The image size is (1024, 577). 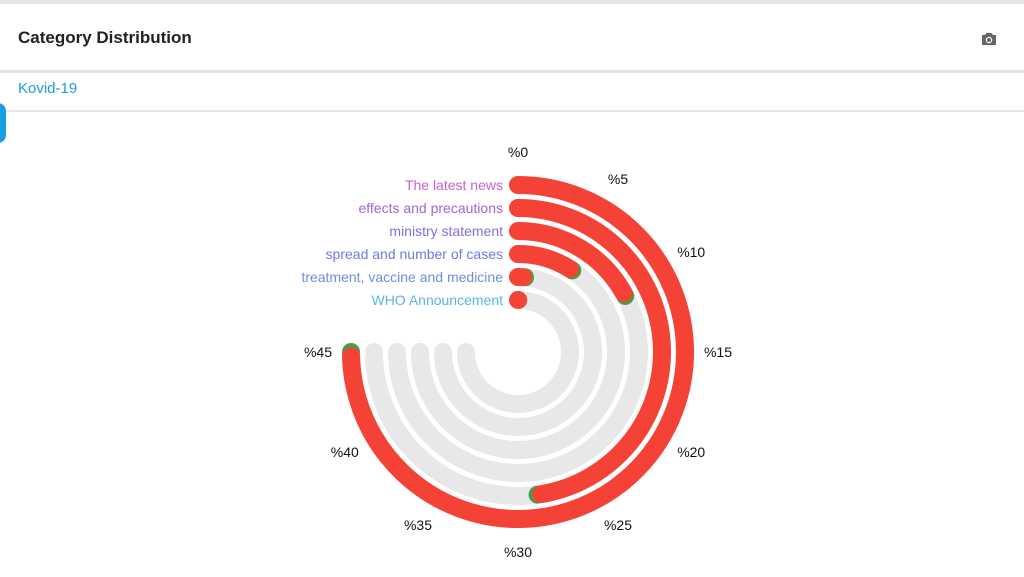 What do you see at coordinates (446, 231) in the screenshot?
I see `legend-label: ministry statement` at bounding box center [446, 231].